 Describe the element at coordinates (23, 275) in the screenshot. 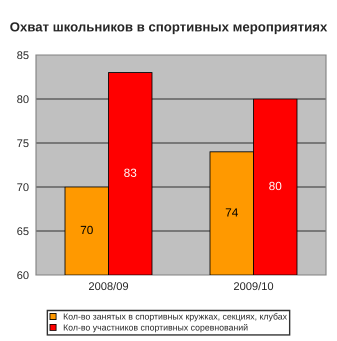

I see `y-tick-label: 60` at that location.